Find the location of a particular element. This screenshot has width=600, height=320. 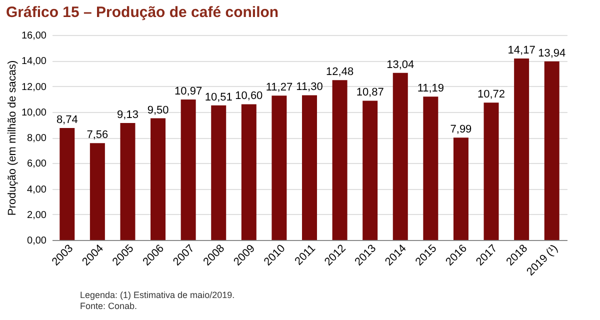

data-label: 7,99 is located at coordinates (461, 130).